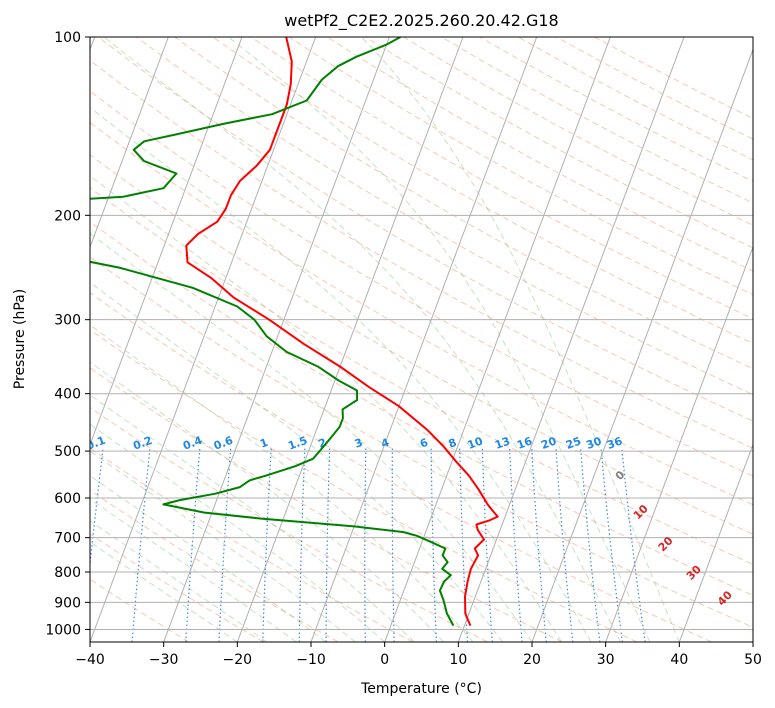  I want to click on mixing-ratio-label: 0.2, so click(142, 443).